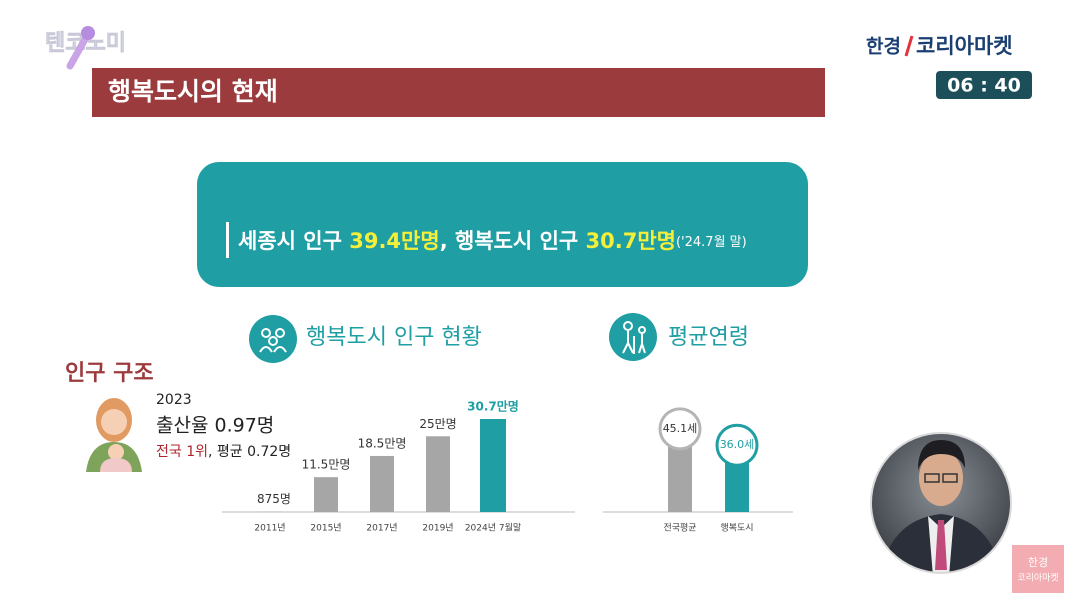 This screenshot has height=610, width=1078. I want to click on value-label: 25만명, so click(437, 424).